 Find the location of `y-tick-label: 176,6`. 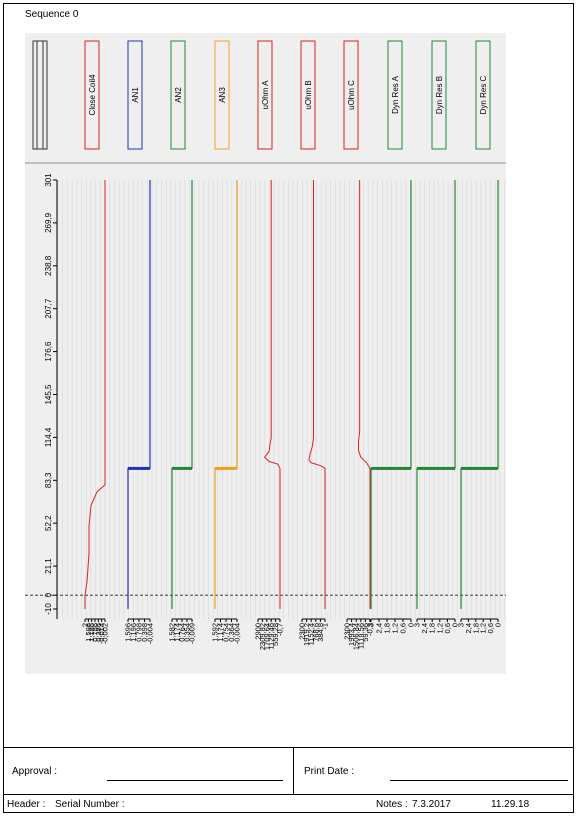

y-tick-label: 176,6 is located at coordinates (48, 351).